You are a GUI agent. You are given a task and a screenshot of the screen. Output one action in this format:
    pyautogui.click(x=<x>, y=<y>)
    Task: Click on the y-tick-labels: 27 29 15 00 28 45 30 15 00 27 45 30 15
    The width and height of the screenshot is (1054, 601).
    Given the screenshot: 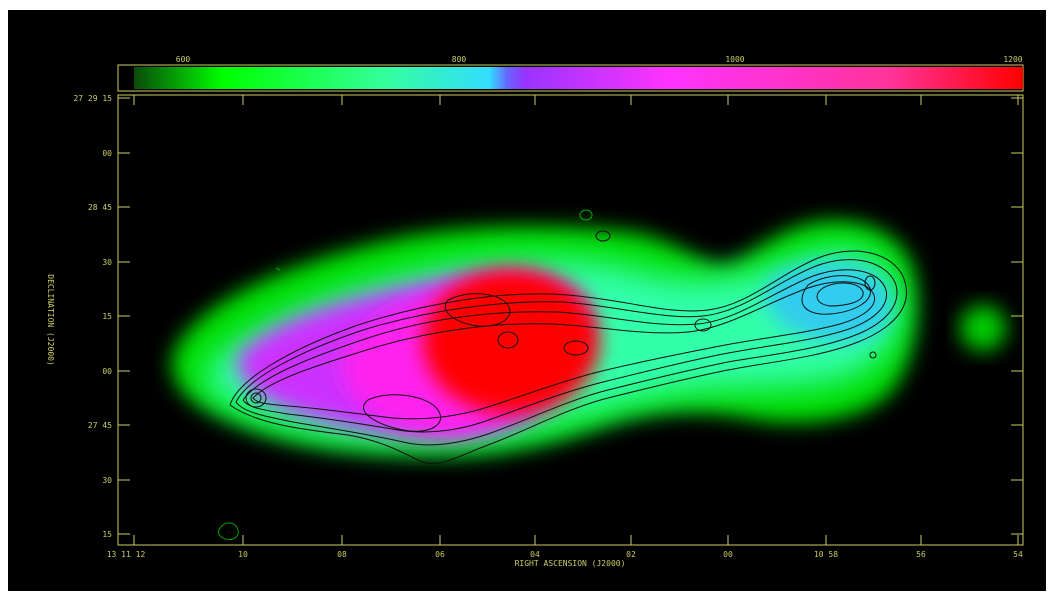 What is the action you would take?
    pyautogui.click(x=92, y=316)
    